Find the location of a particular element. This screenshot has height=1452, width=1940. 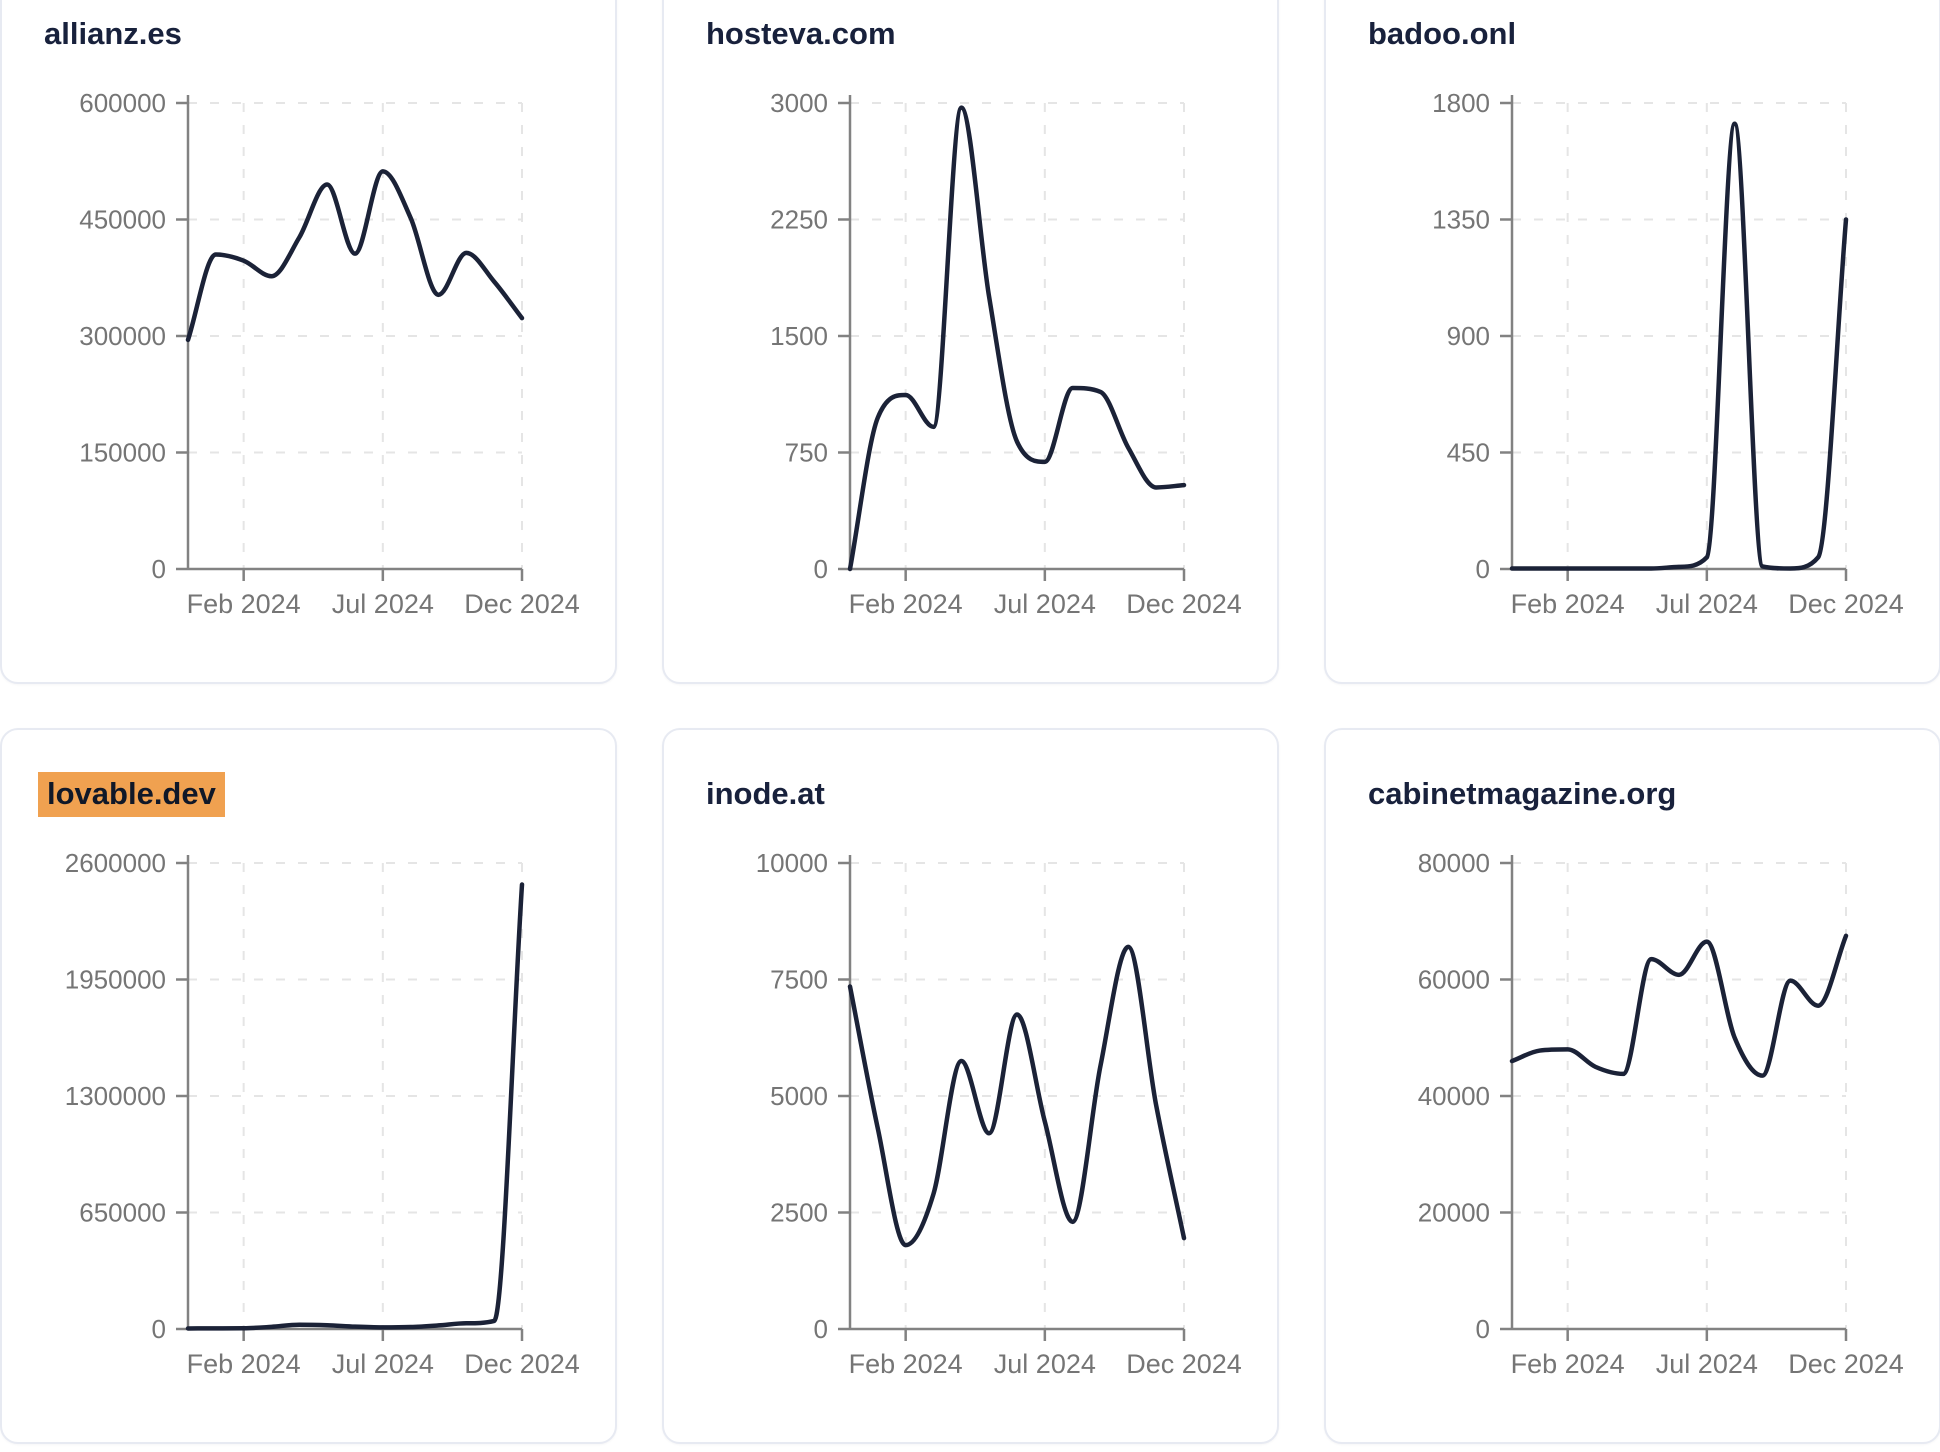

svg-text: 2500 is located at coordinates (799, 1213).